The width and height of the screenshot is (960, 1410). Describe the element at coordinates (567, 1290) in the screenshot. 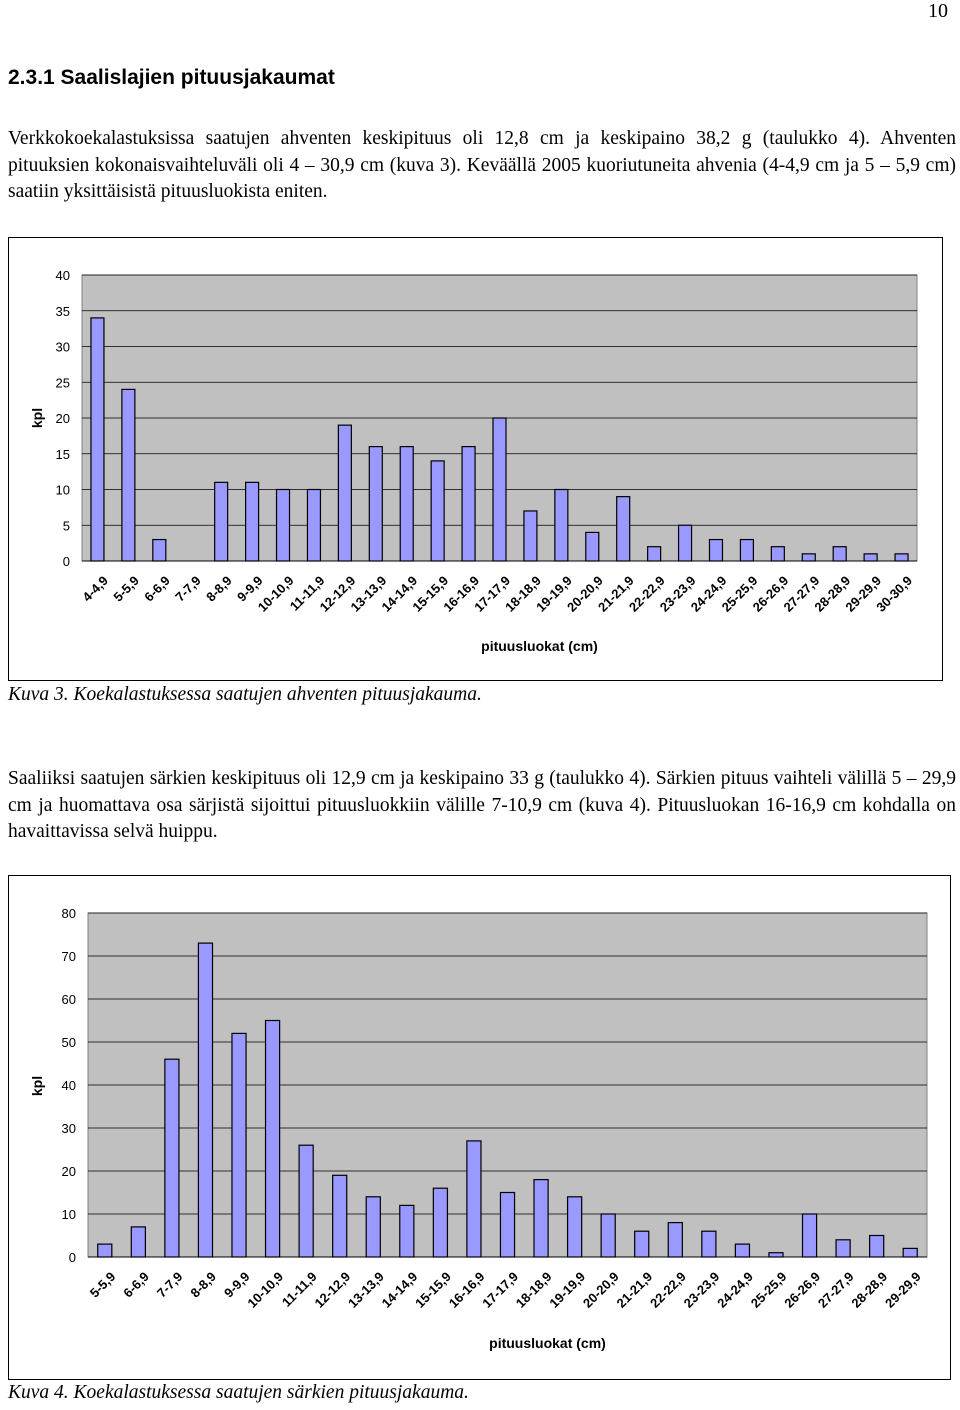

I see `x-tick-label: 19-19,9` at that location.